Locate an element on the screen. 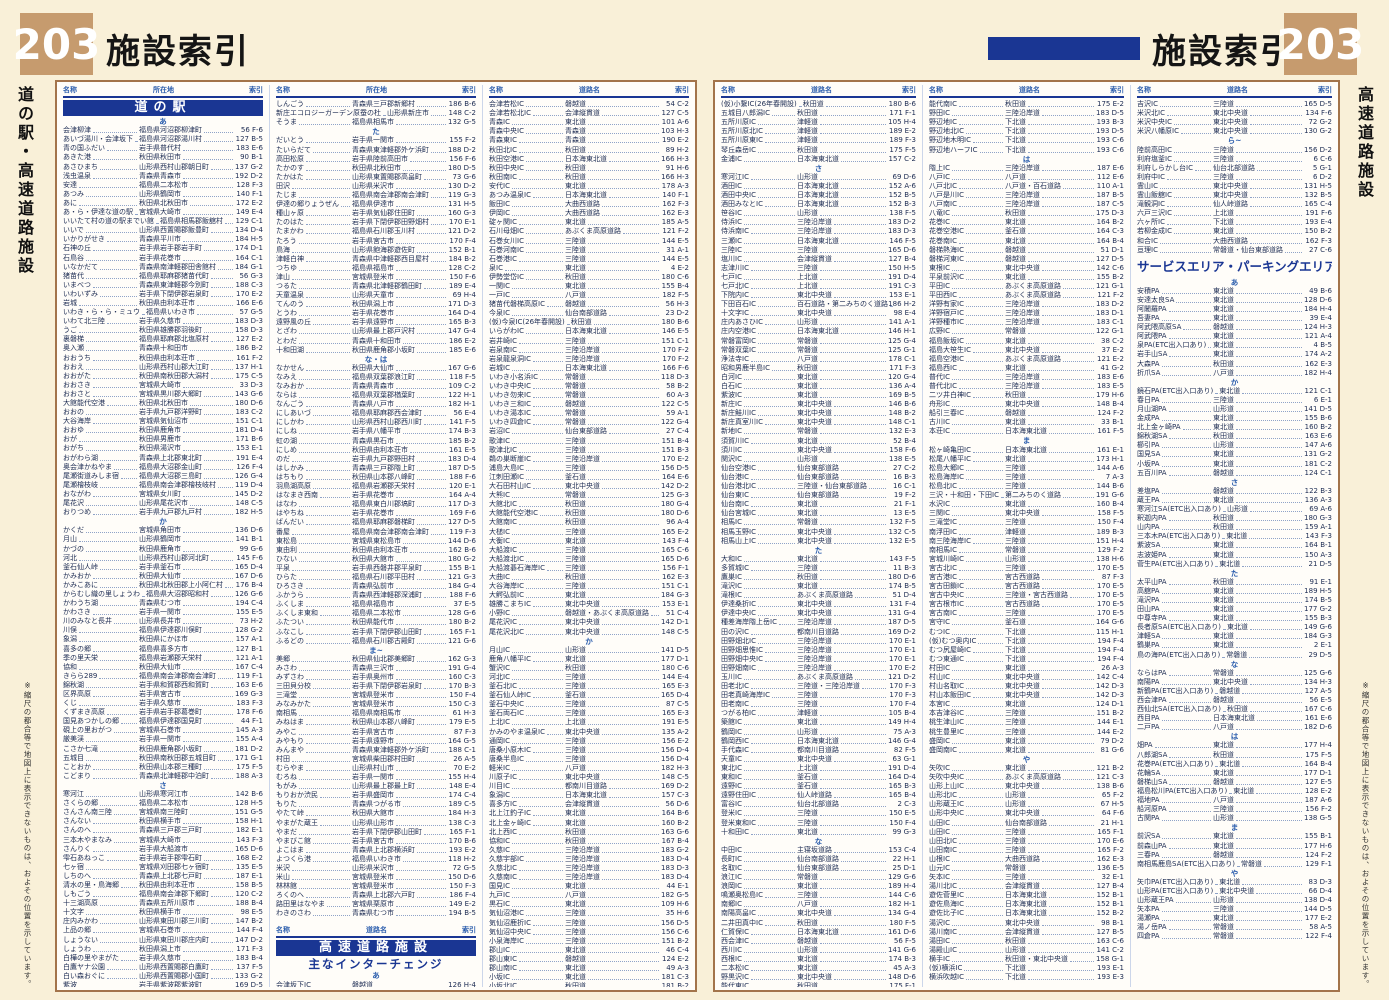 The width and height of the screenshot is (1389, 1000). entry-name: 福島西IC is located at coordinates (943, 367).